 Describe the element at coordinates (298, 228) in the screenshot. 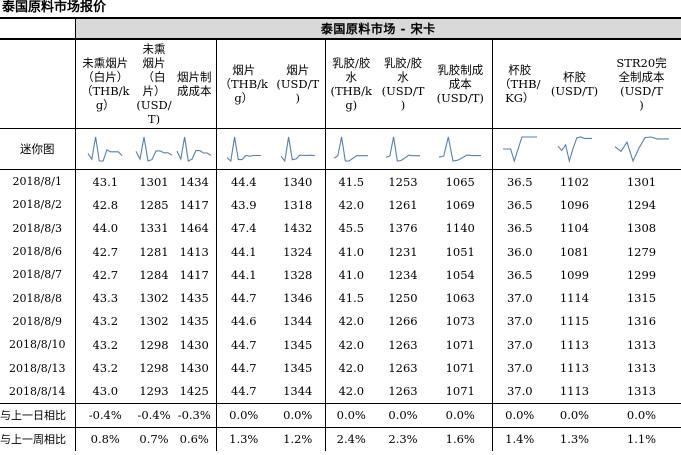

I see `cell-value: 1432` at that location.